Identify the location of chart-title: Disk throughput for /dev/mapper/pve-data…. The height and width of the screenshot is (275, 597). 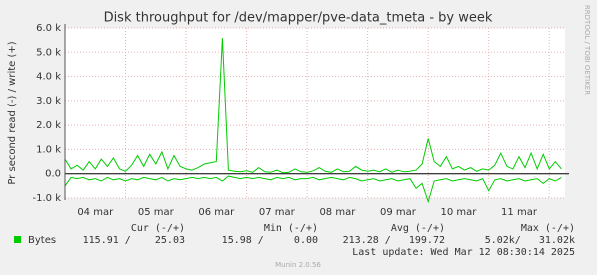
(298, 18).